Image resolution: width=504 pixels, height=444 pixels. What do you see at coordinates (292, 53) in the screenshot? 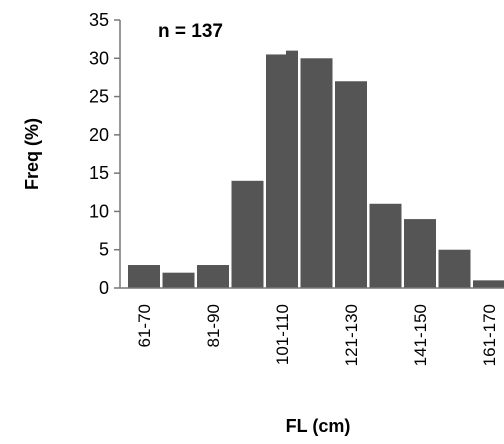
I see `bar-peak-marker` at bounding box center [292, 53].